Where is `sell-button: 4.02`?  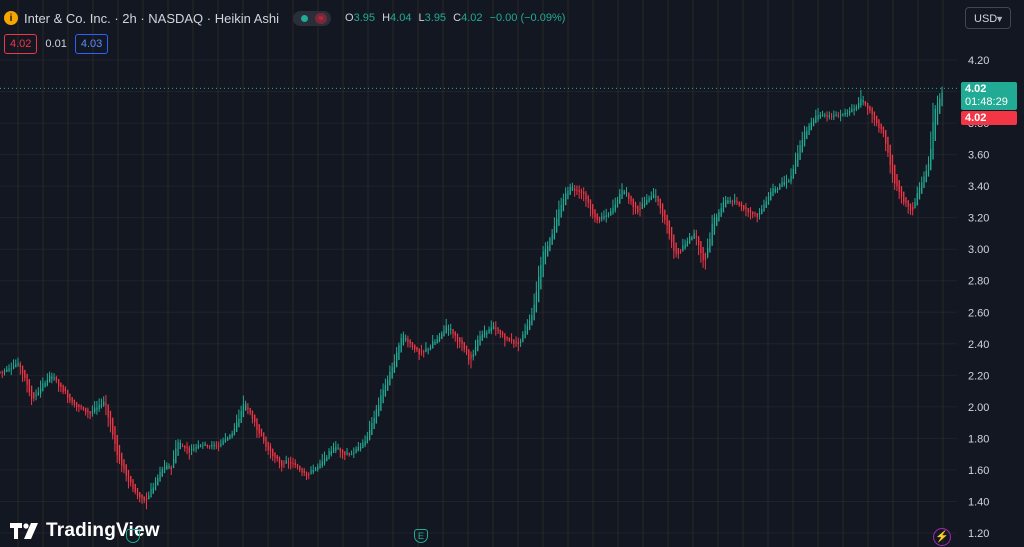
sell-button: 4.02 is located at coordinates (21, 44).